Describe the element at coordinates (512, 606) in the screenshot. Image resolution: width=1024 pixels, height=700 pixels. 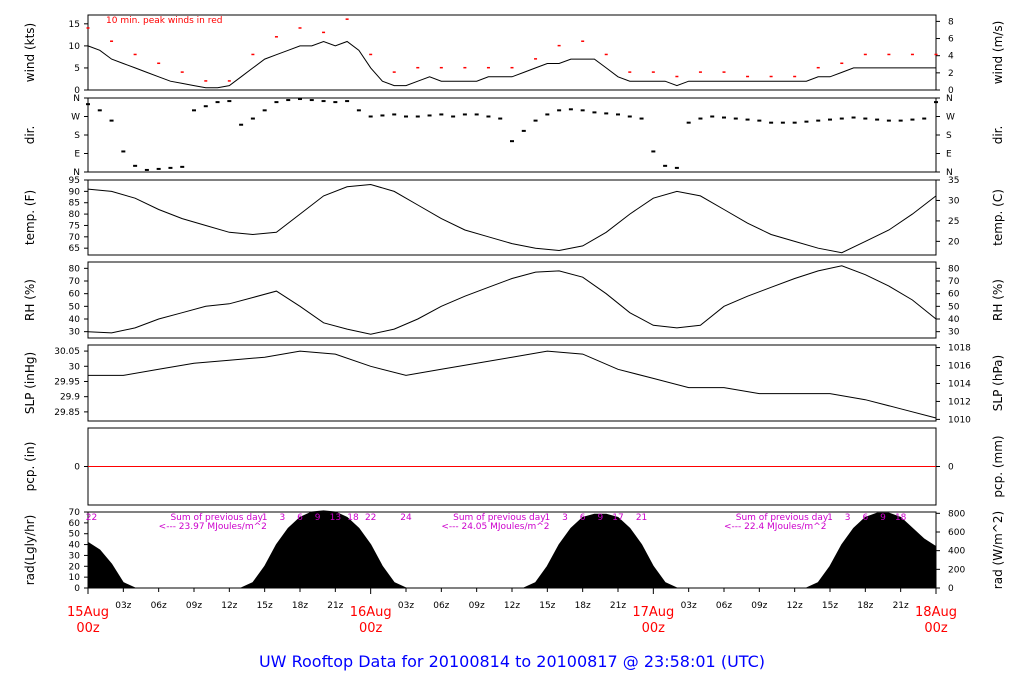
I see `time-minor-label: 12z` at that location.